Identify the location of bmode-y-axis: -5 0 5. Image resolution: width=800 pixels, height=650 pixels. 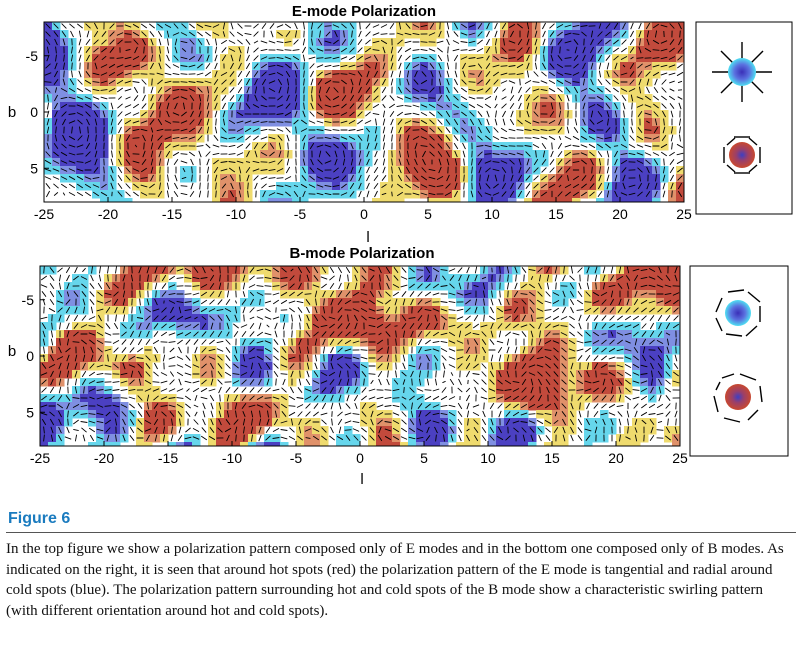
(33, 356).